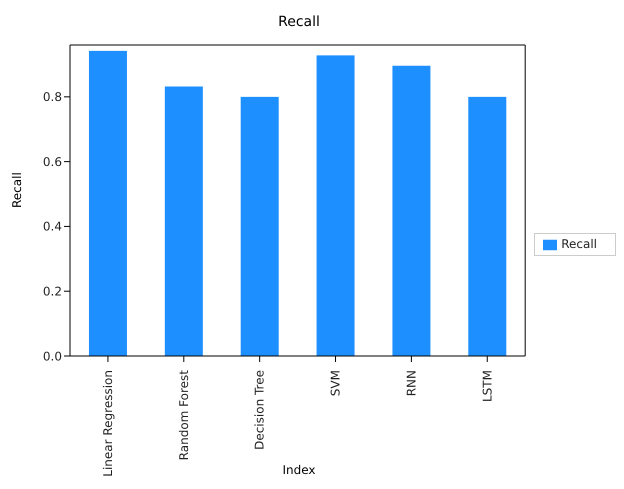 This screenshot has height=489, width=624. I want to click on x-axis-title: Index, so click(299, 470).